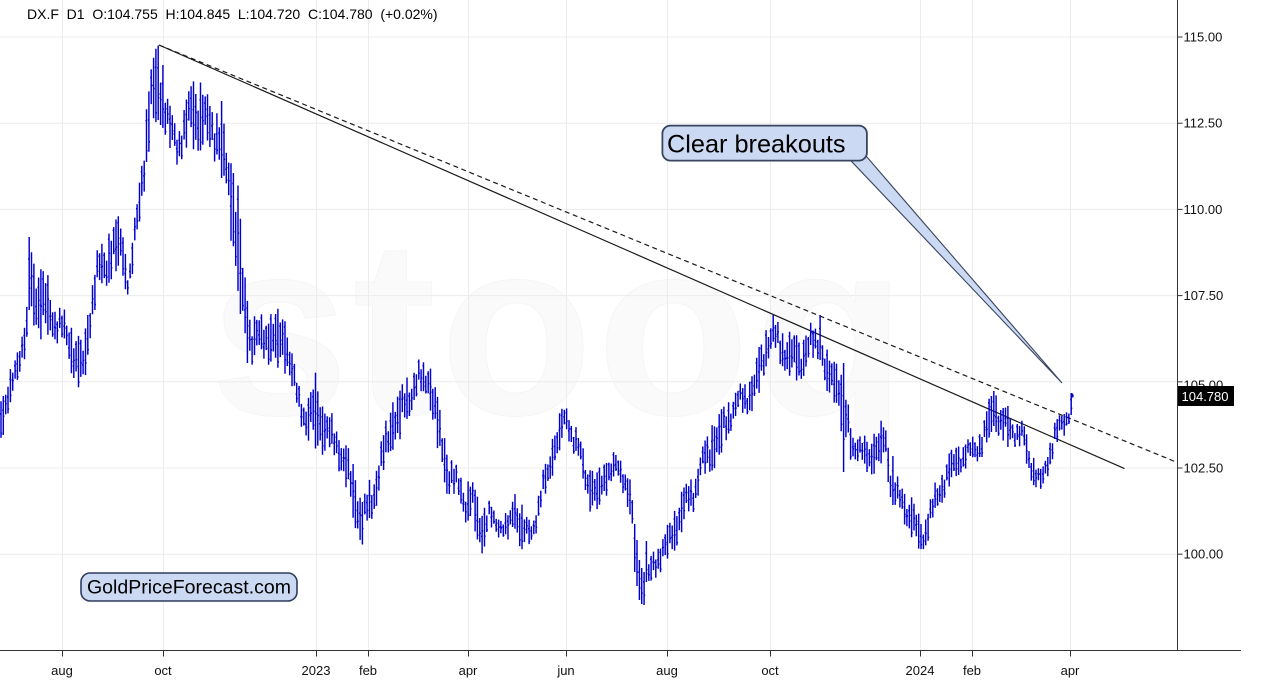  What do you see at coordinates (1205, 396) in the screenshot?
I see `svg-text: 104.780` at bounding box center [1205, 396].